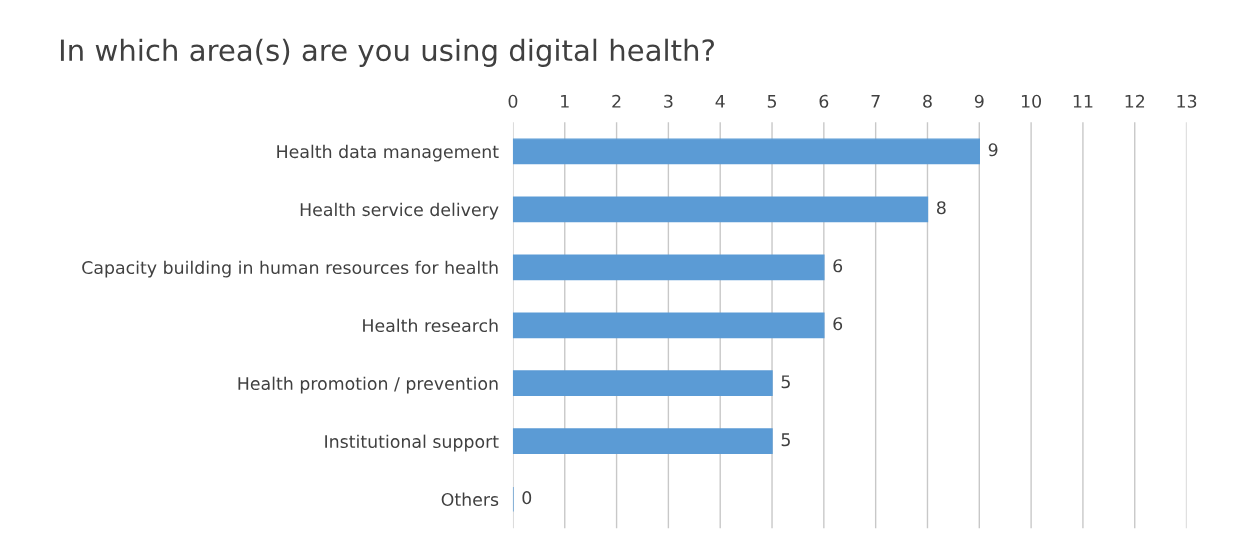  I want to click on y-tick-label: Health research, so click(430, 325).